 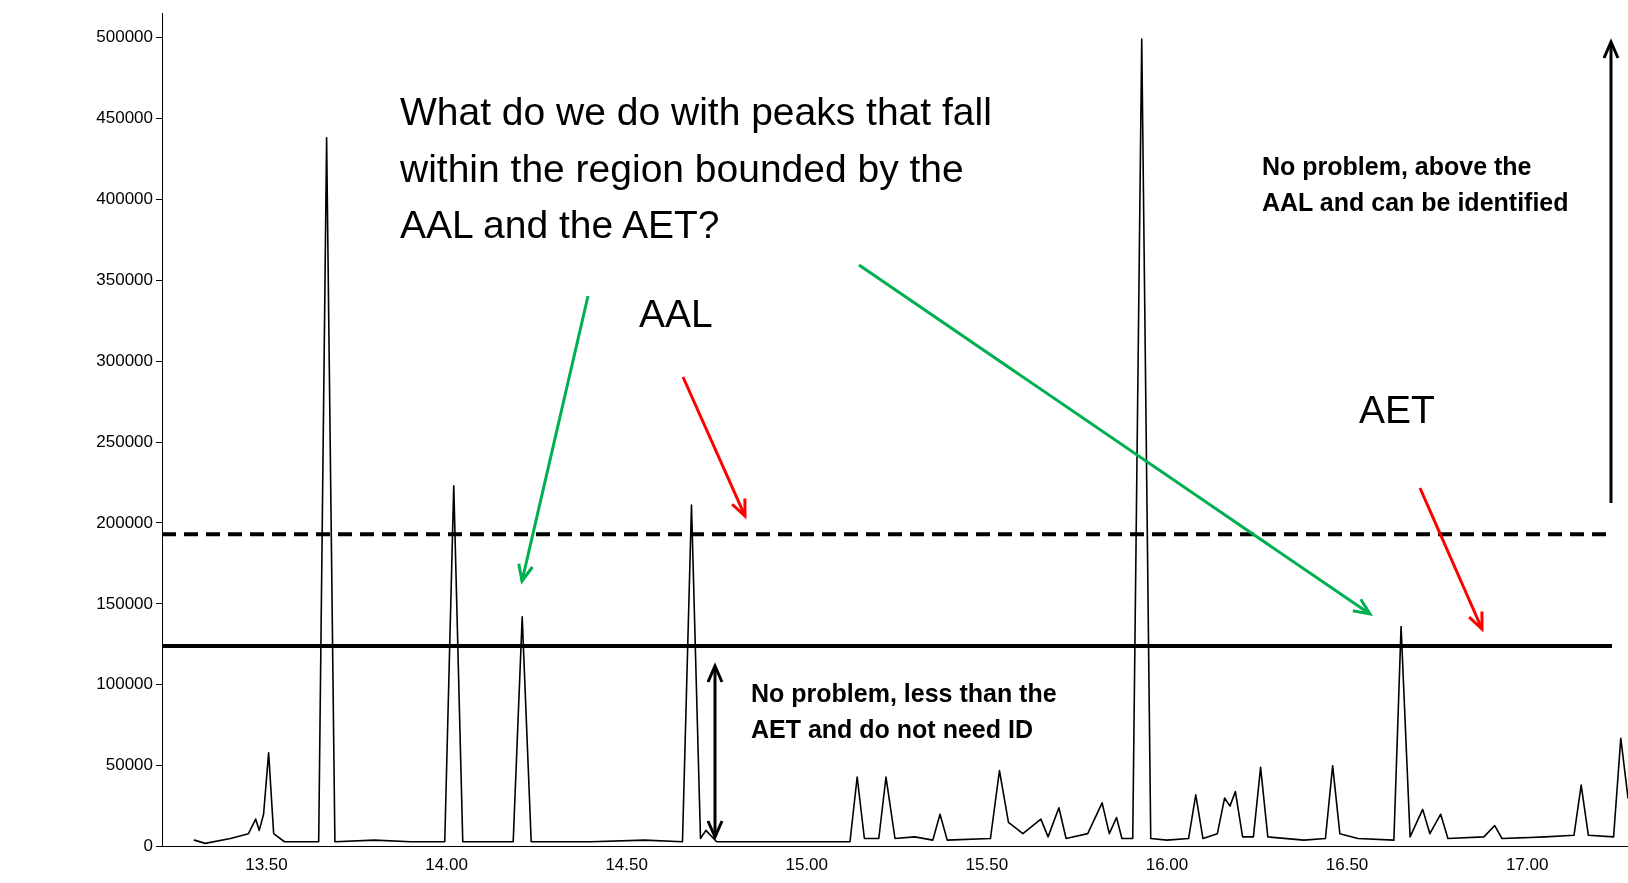 I want to click on y-tick-label: 450000, so click(x=124, y=118).